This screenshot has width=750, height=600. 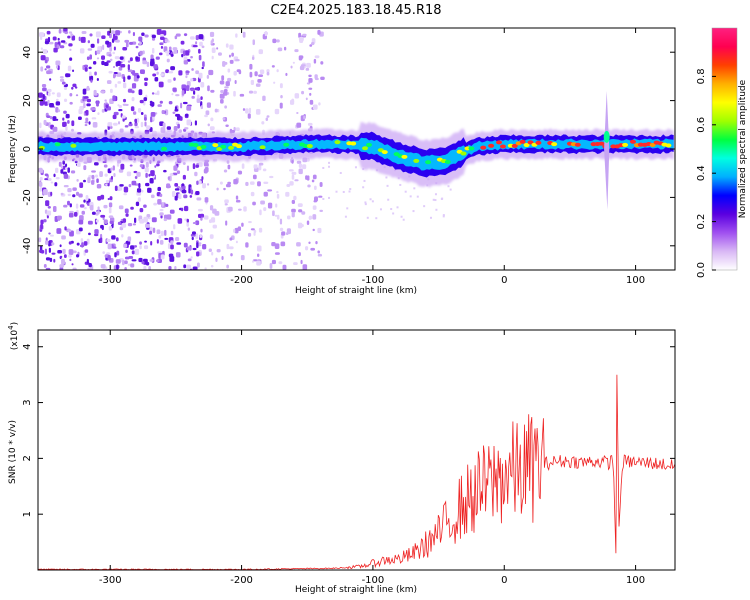 What do you see at coordinates (607, 150) in the screenshot?
I see `spike-streak` at bounding box center [607, 150].